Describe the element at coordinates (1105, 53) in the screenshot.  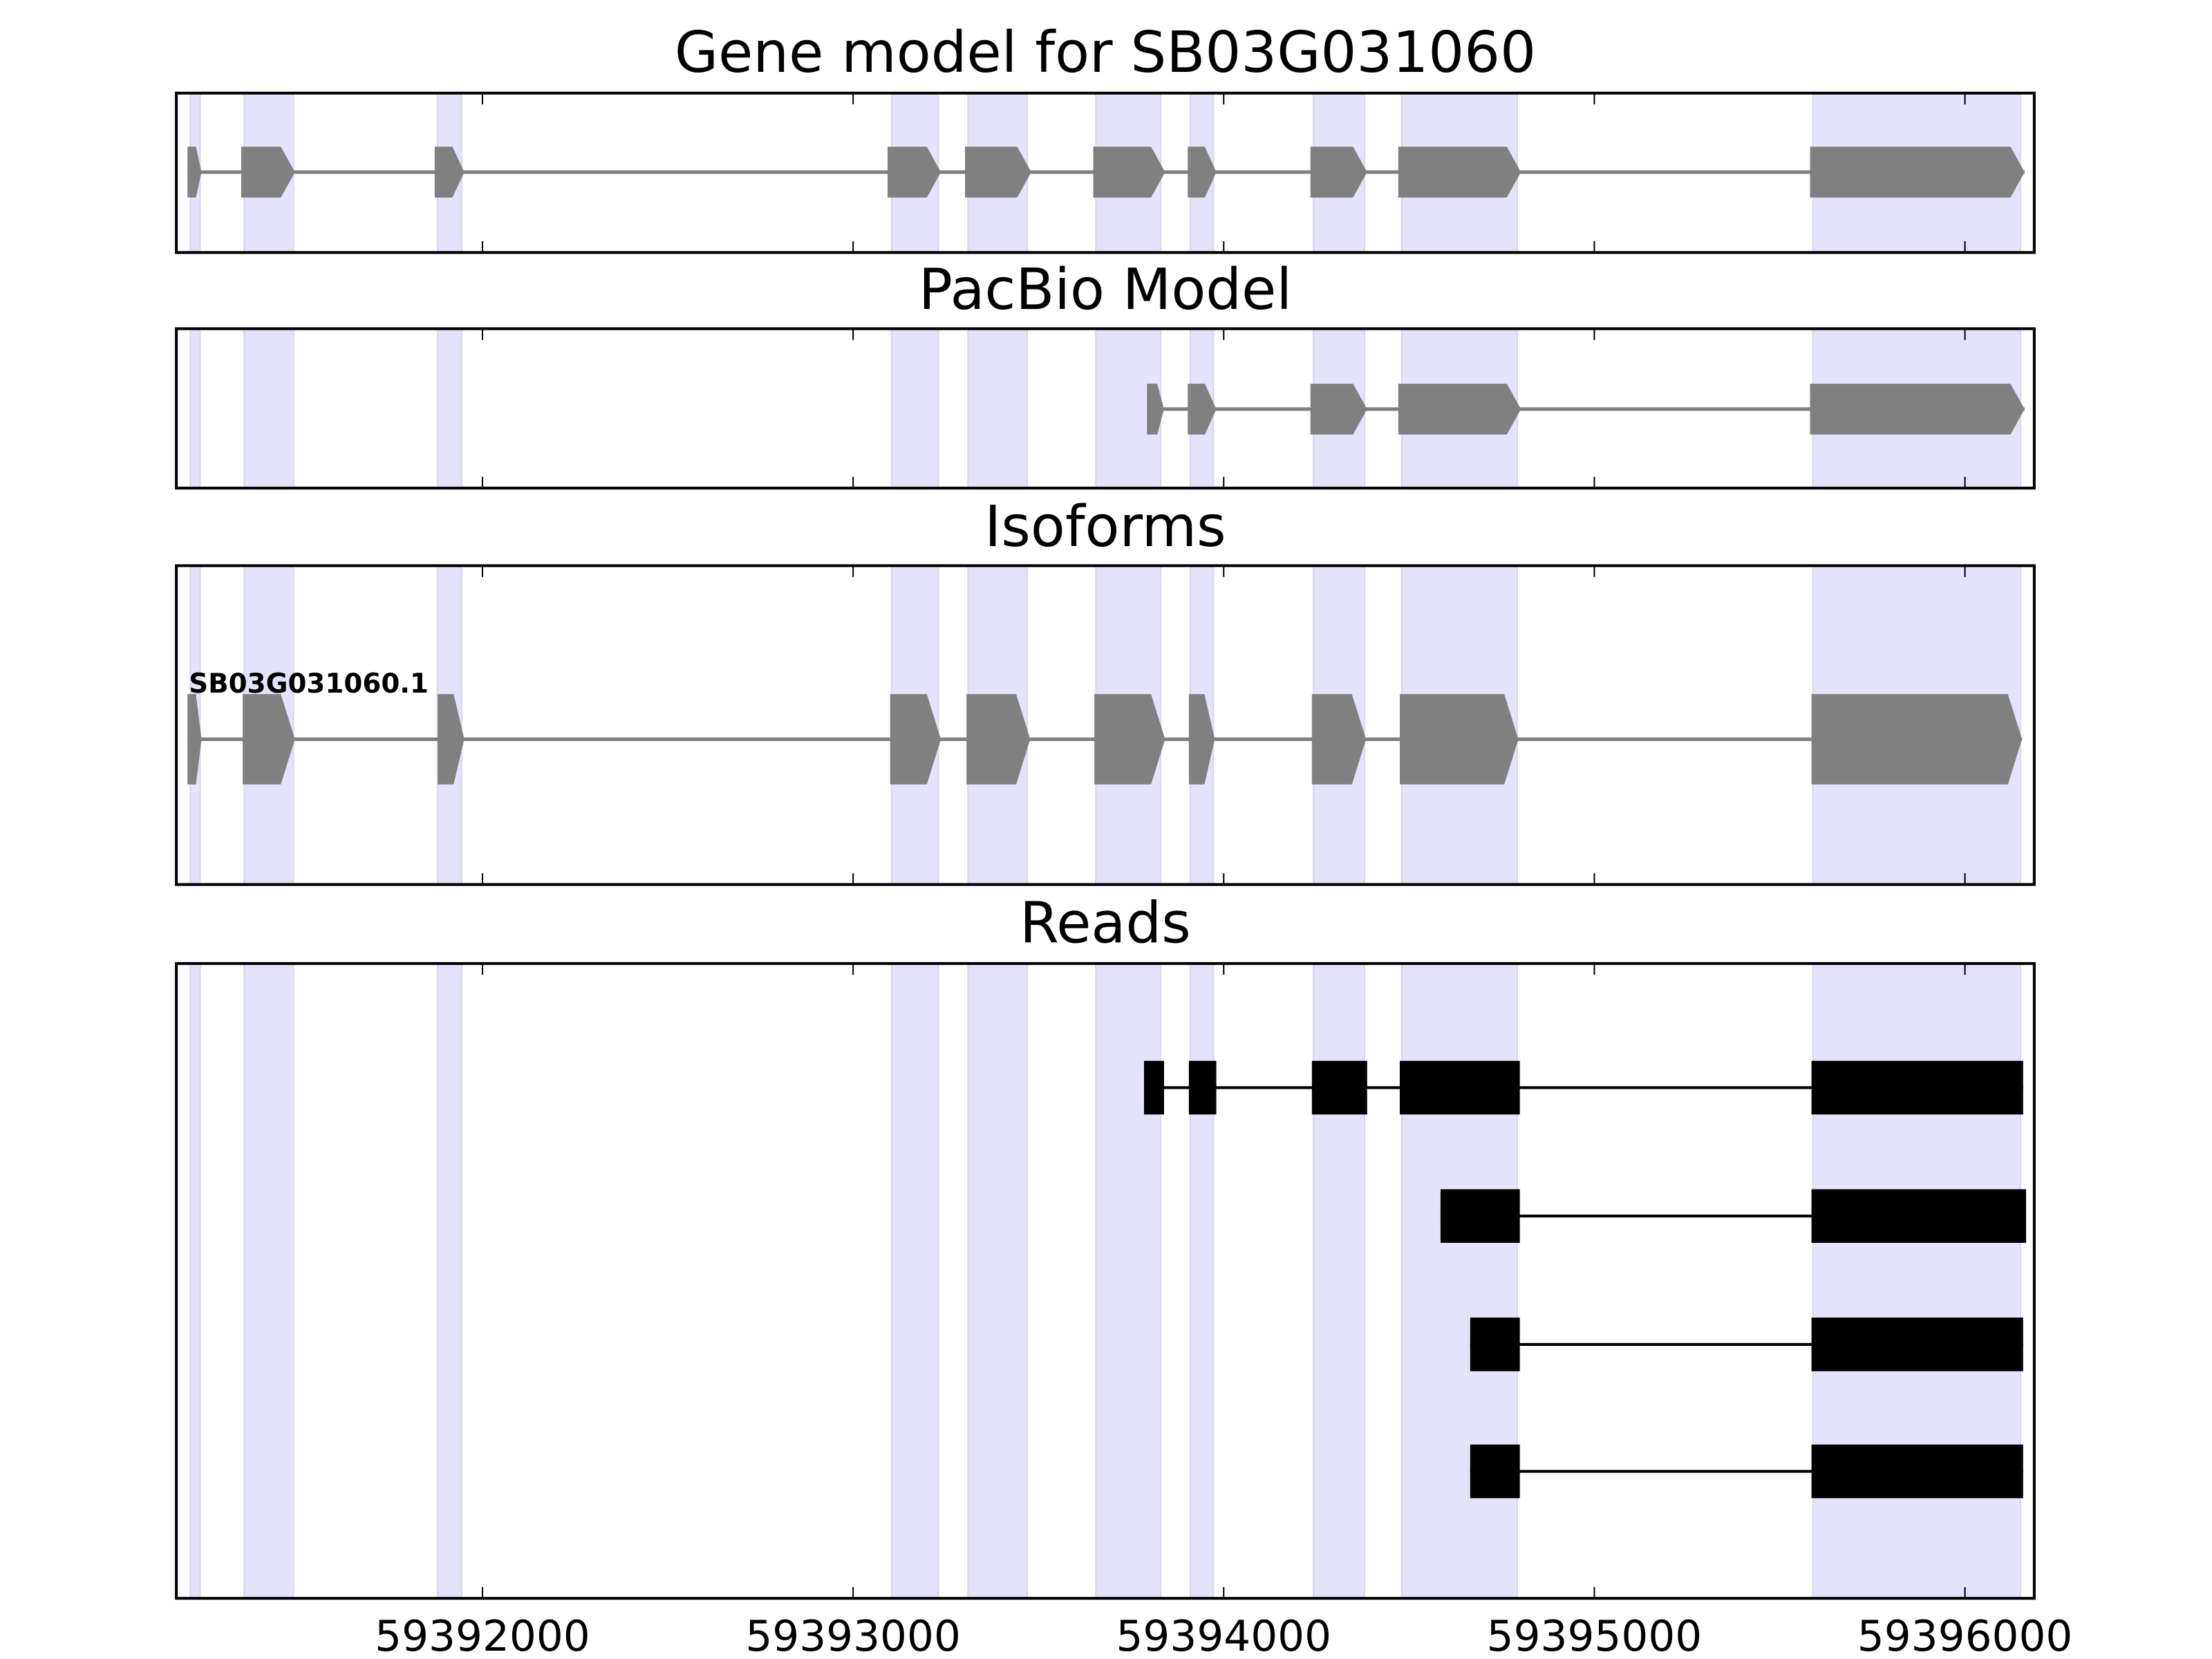
I see `panel-title: Gene model for SB03G031060` at that location.